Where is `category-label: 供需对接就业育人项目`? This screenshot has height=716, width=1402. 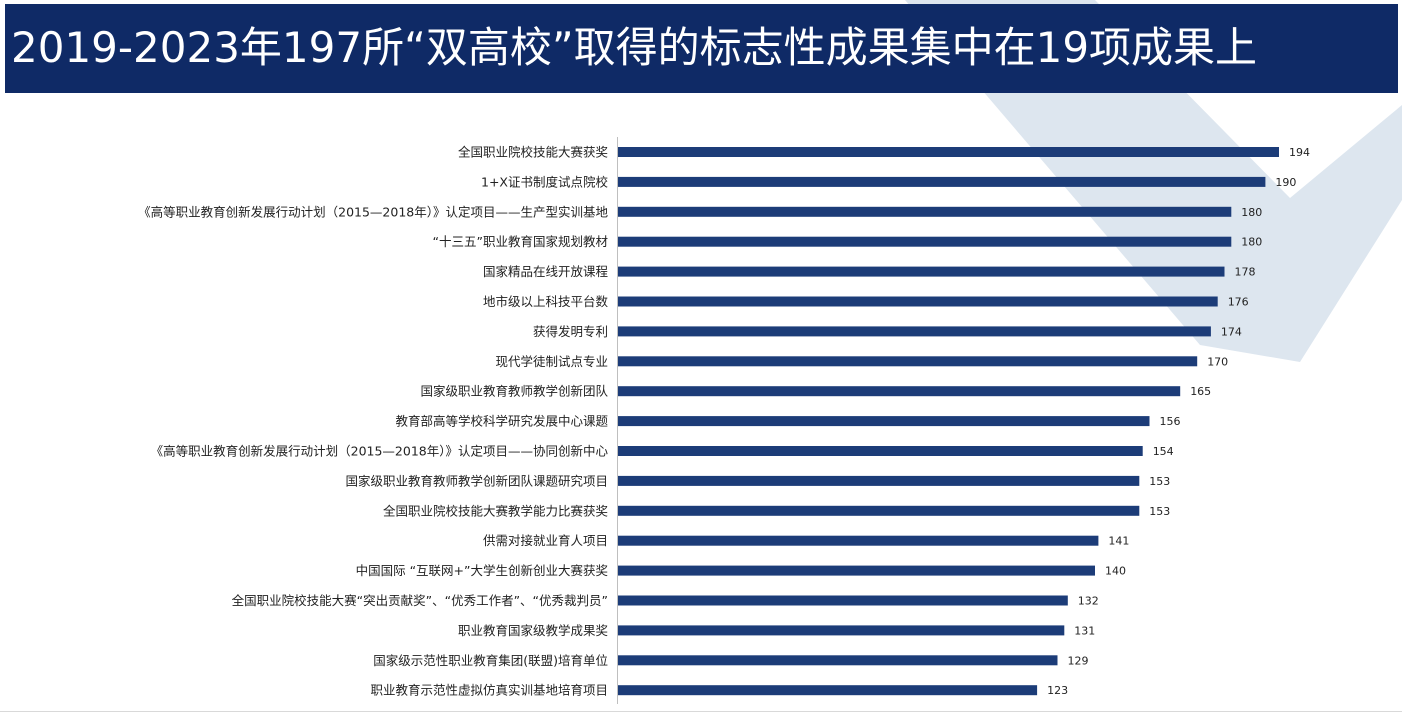 category-label: 供需对接就业育人项目 is located at coordinates (545, 540).